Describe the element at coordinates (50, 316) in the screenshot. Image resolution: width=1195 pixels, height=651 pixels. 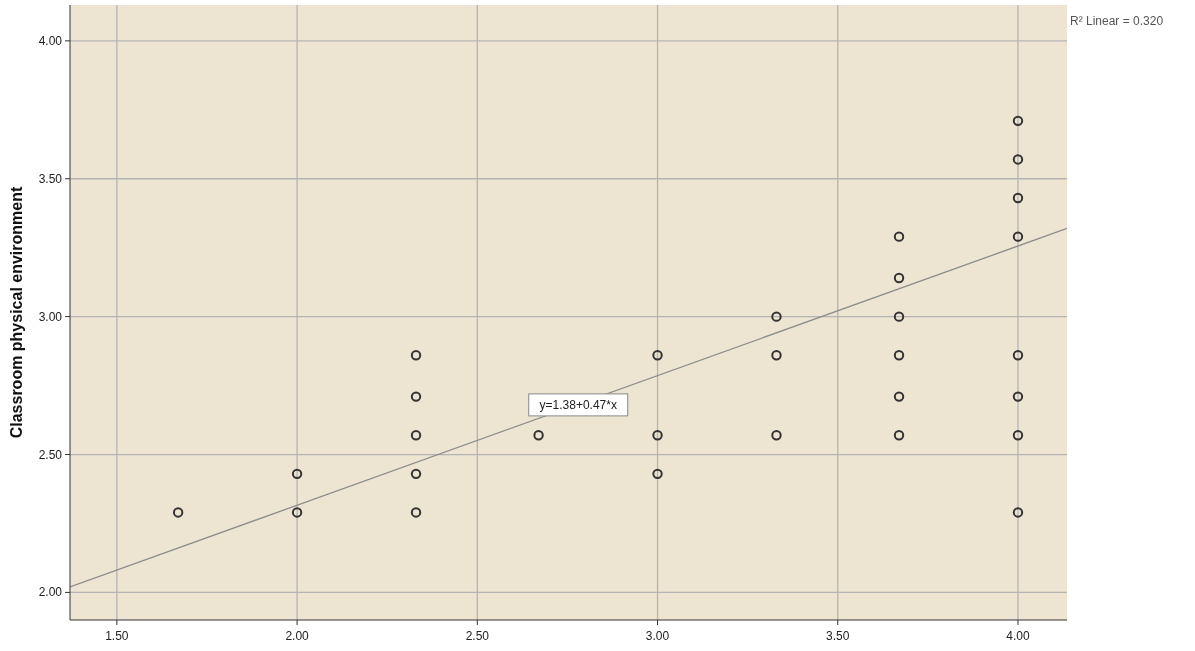
I see `y-tick-label: 3.00` at that location.